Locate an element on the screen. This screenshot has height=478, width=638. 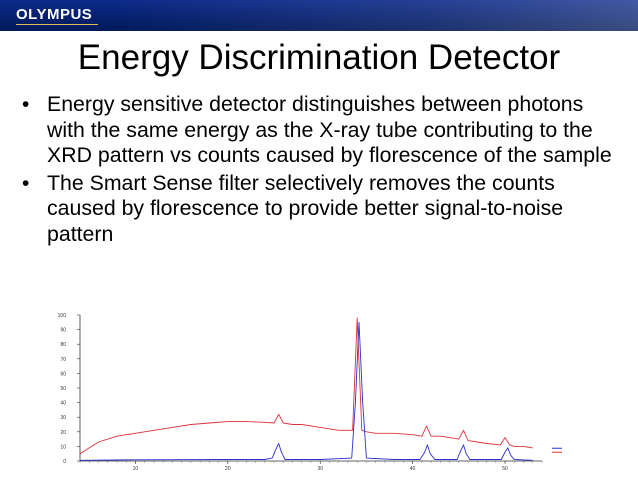
y-tick-label: 0 is located at coordinates (64, 462).